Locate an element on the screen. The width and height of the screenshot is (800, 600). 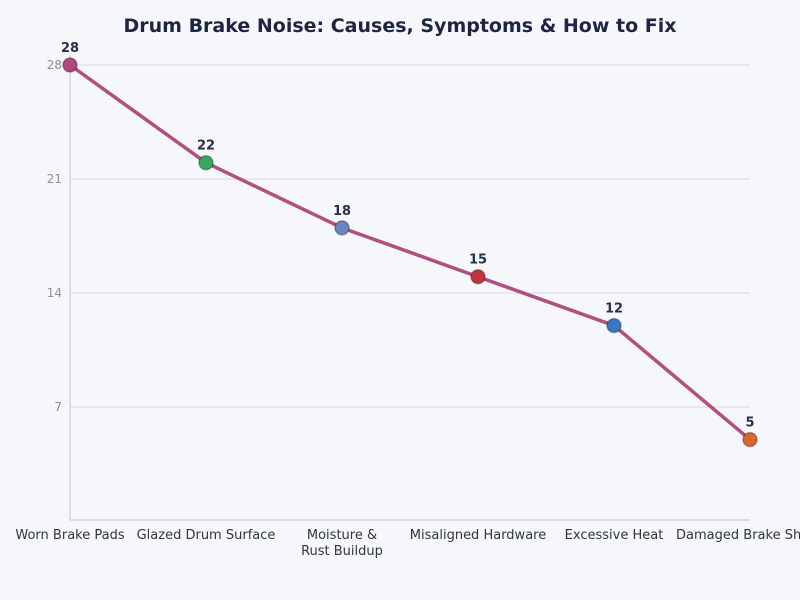
data-label: 12 is located at coordinates (614, 309).